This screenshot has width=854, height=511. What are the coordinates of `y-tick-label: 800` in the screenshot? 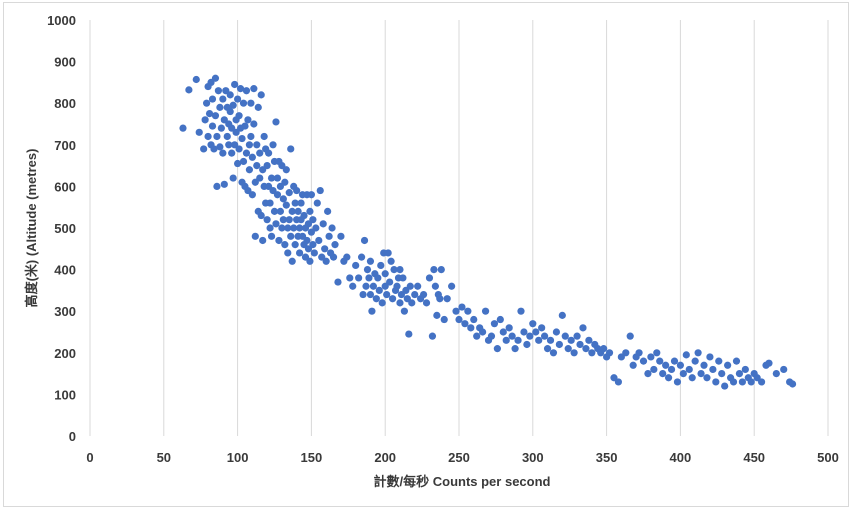 It's located at (65, 103).